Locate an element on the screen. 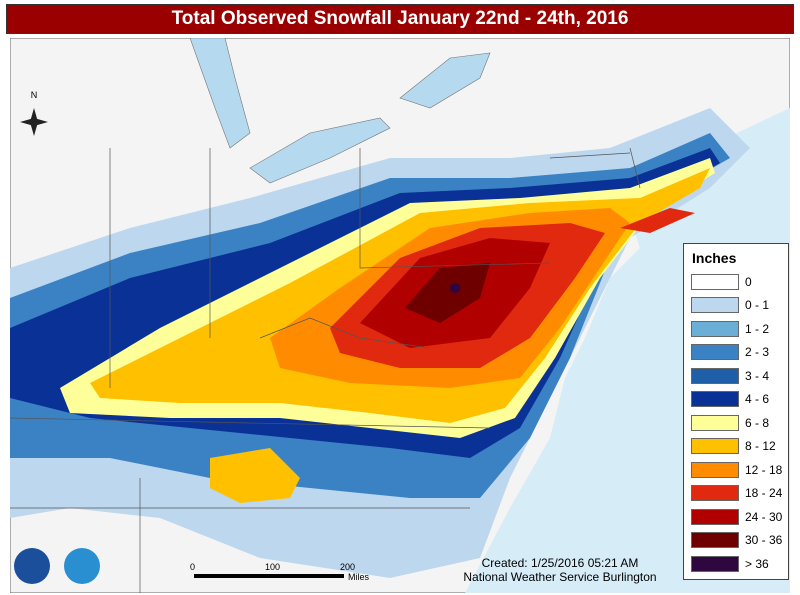 The width and height of the screenshot is (800, 595). legend-label: 18 - 24 is located at coordinates (764, 493).